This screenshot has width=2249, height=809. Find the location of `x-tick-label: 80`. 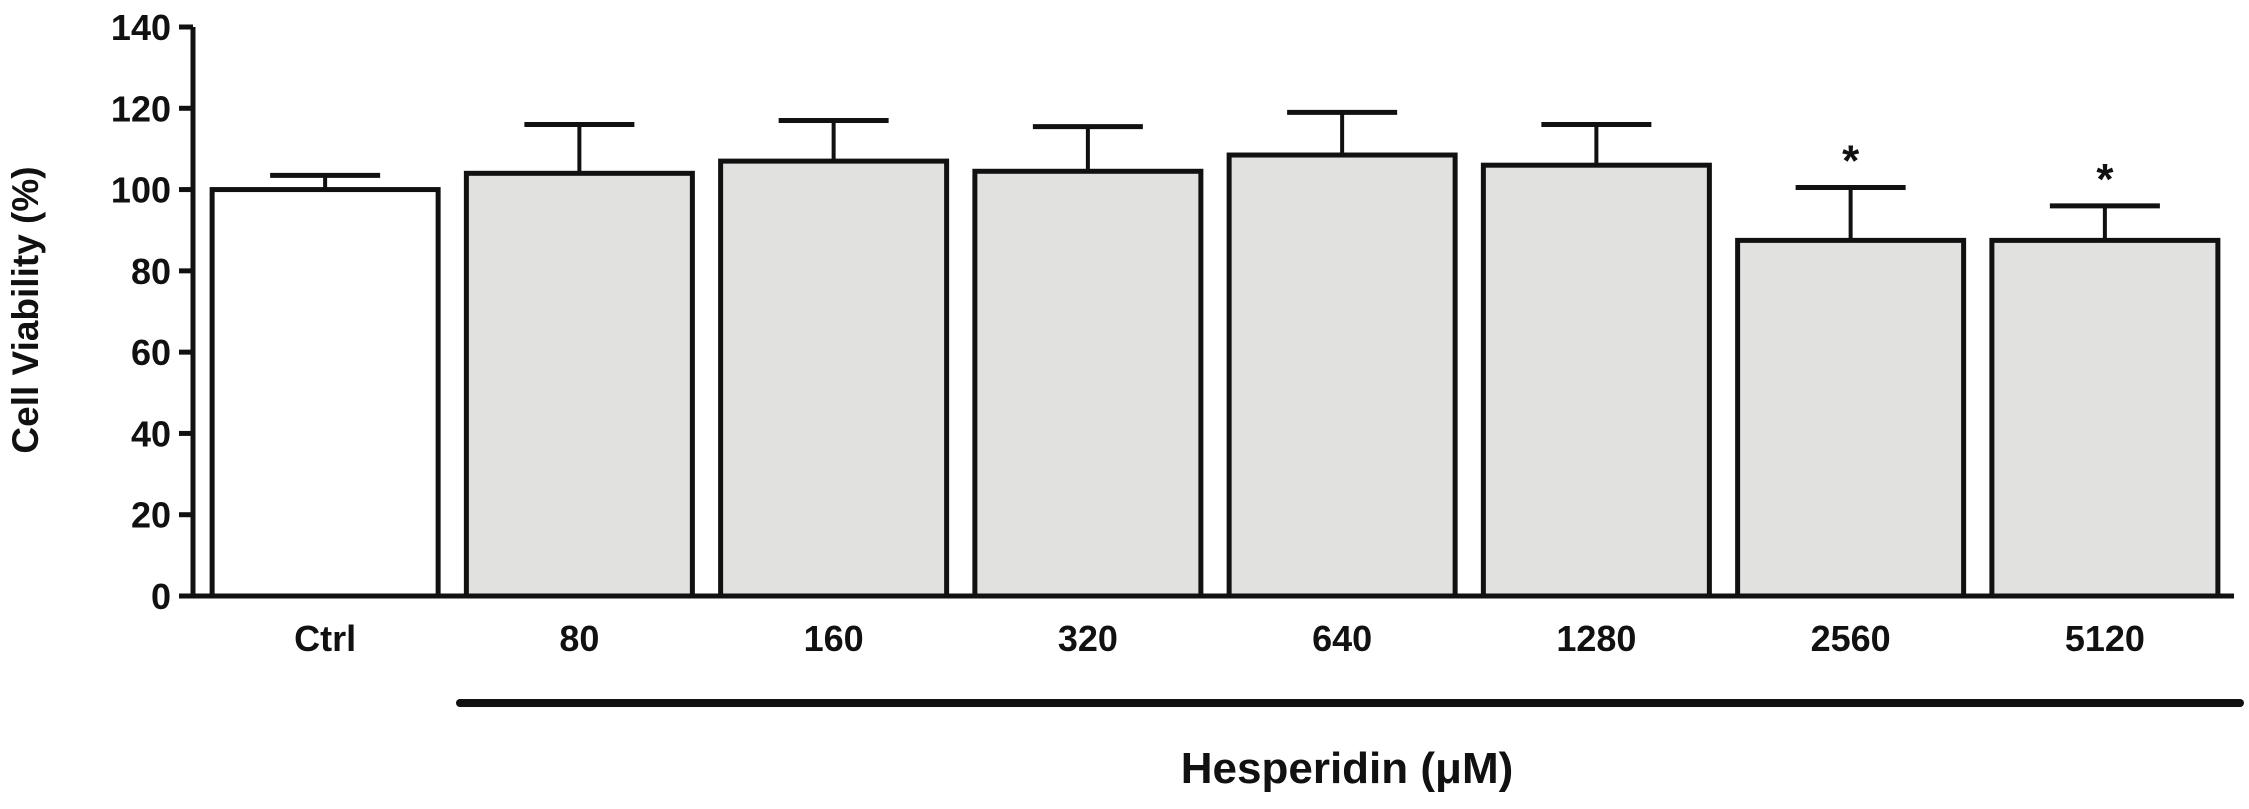

x-tick-label: 80 is located at coordinates (579, 638).